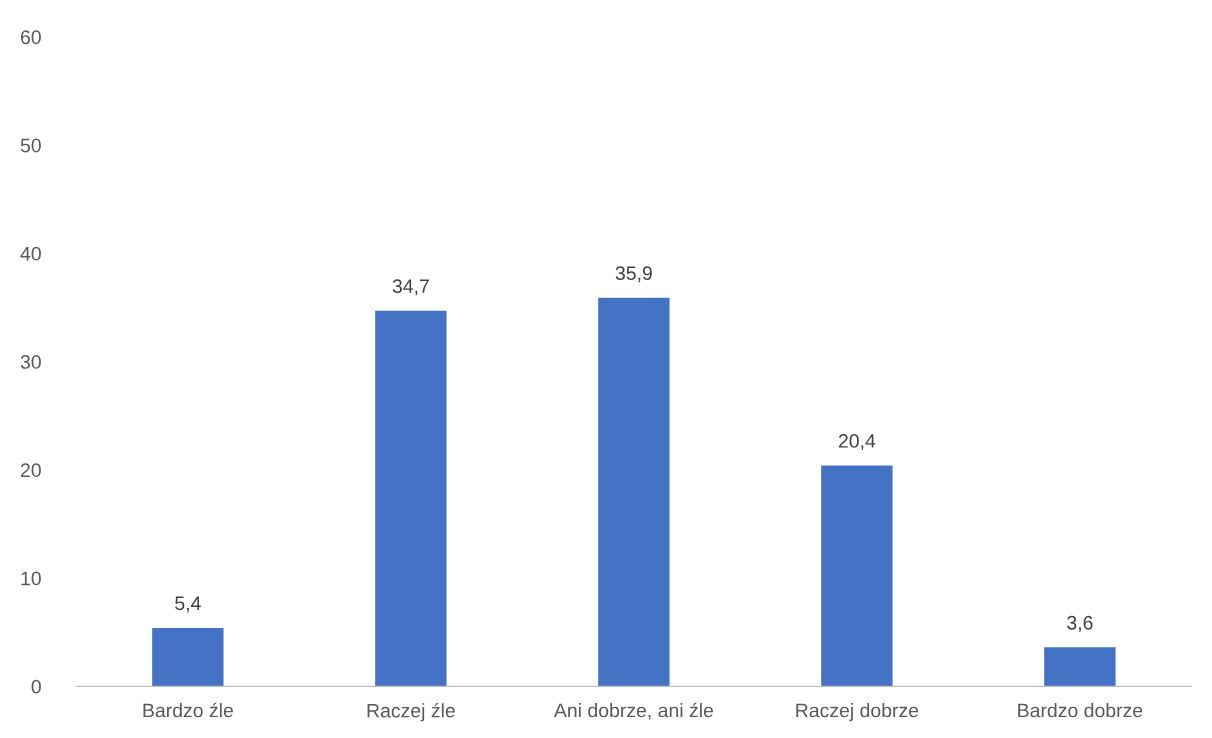  I want to click on data-label: 34,7, so click(410, 287).